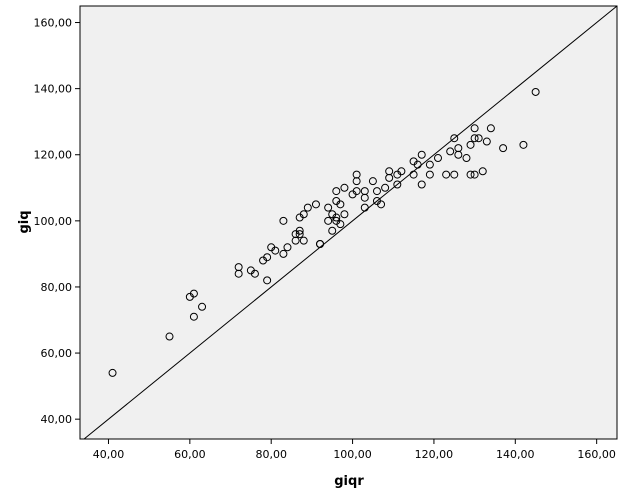 This screenshot has width=625, height=500. Describe the element at coordinates (352, 454) in the screenshot. I see `x-tick-label: 100,00` at that location.